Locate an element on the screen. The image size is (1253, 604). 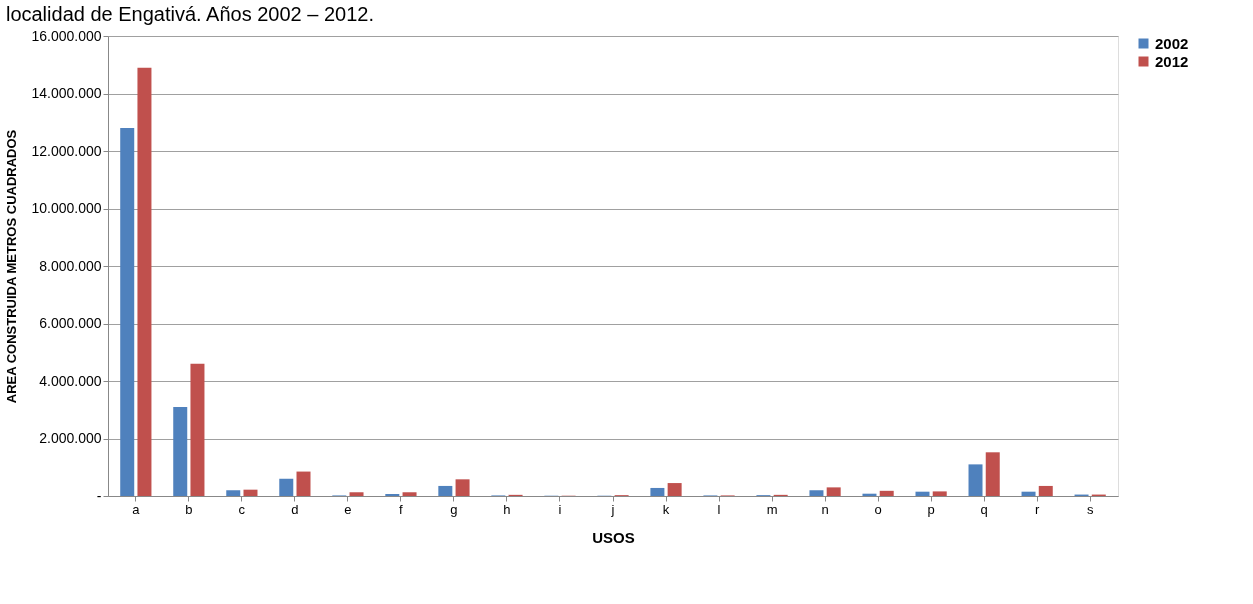
x-tick-label: j is located at coordinates (612, 509).